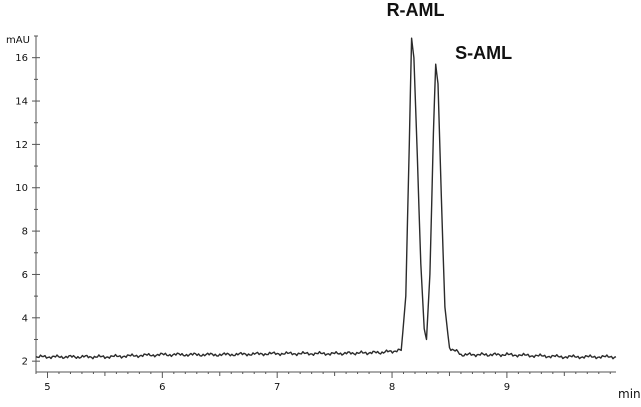 The height and width of the screenshot is (407, 641). I want to click on y-axis-ticks: 2 4 6 8 10 12 14 16, so click(27, 201).